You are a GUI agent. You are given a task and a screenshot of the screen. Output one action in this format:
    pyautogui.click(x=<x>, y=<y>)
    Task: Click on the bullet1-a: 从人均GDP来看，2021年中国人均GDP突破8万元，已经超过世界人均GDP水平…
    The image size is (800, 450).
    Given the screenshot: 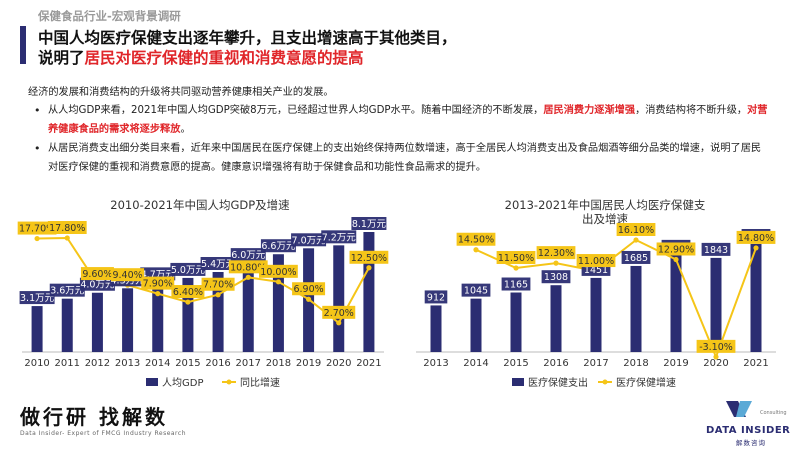 What is the action you would take?
    pyautogui.click(x=296, y=110)
    